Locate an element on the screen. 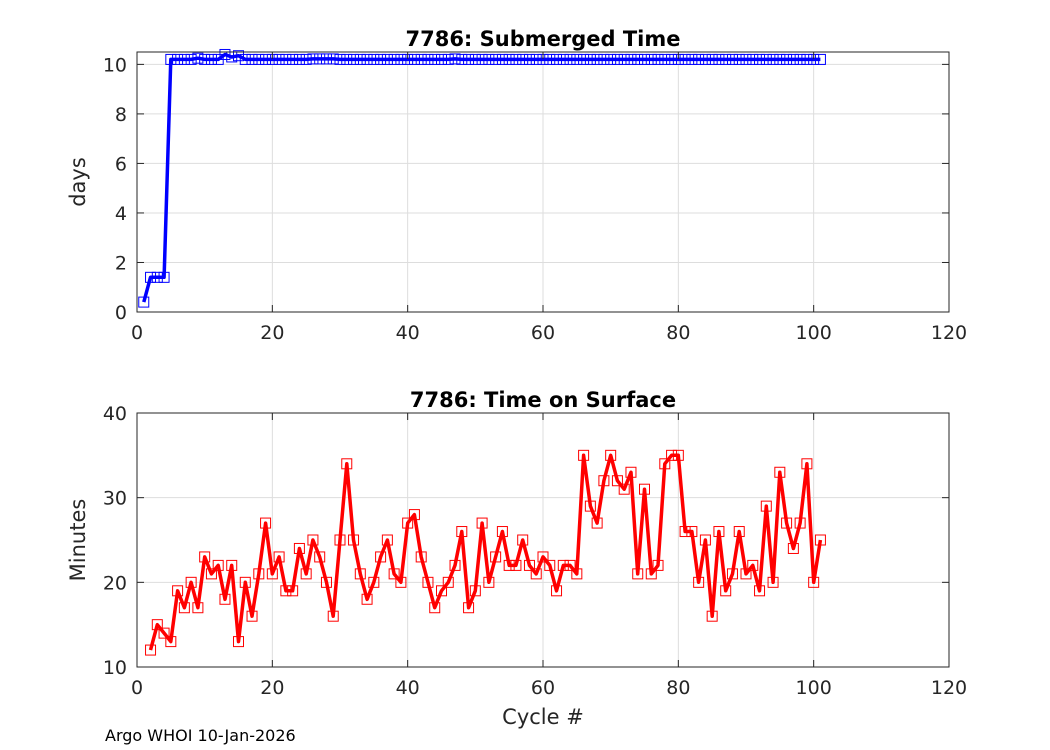  footer-credit: Argo WHOI 10-Jan-2026 is located at coordinates (200, 735).